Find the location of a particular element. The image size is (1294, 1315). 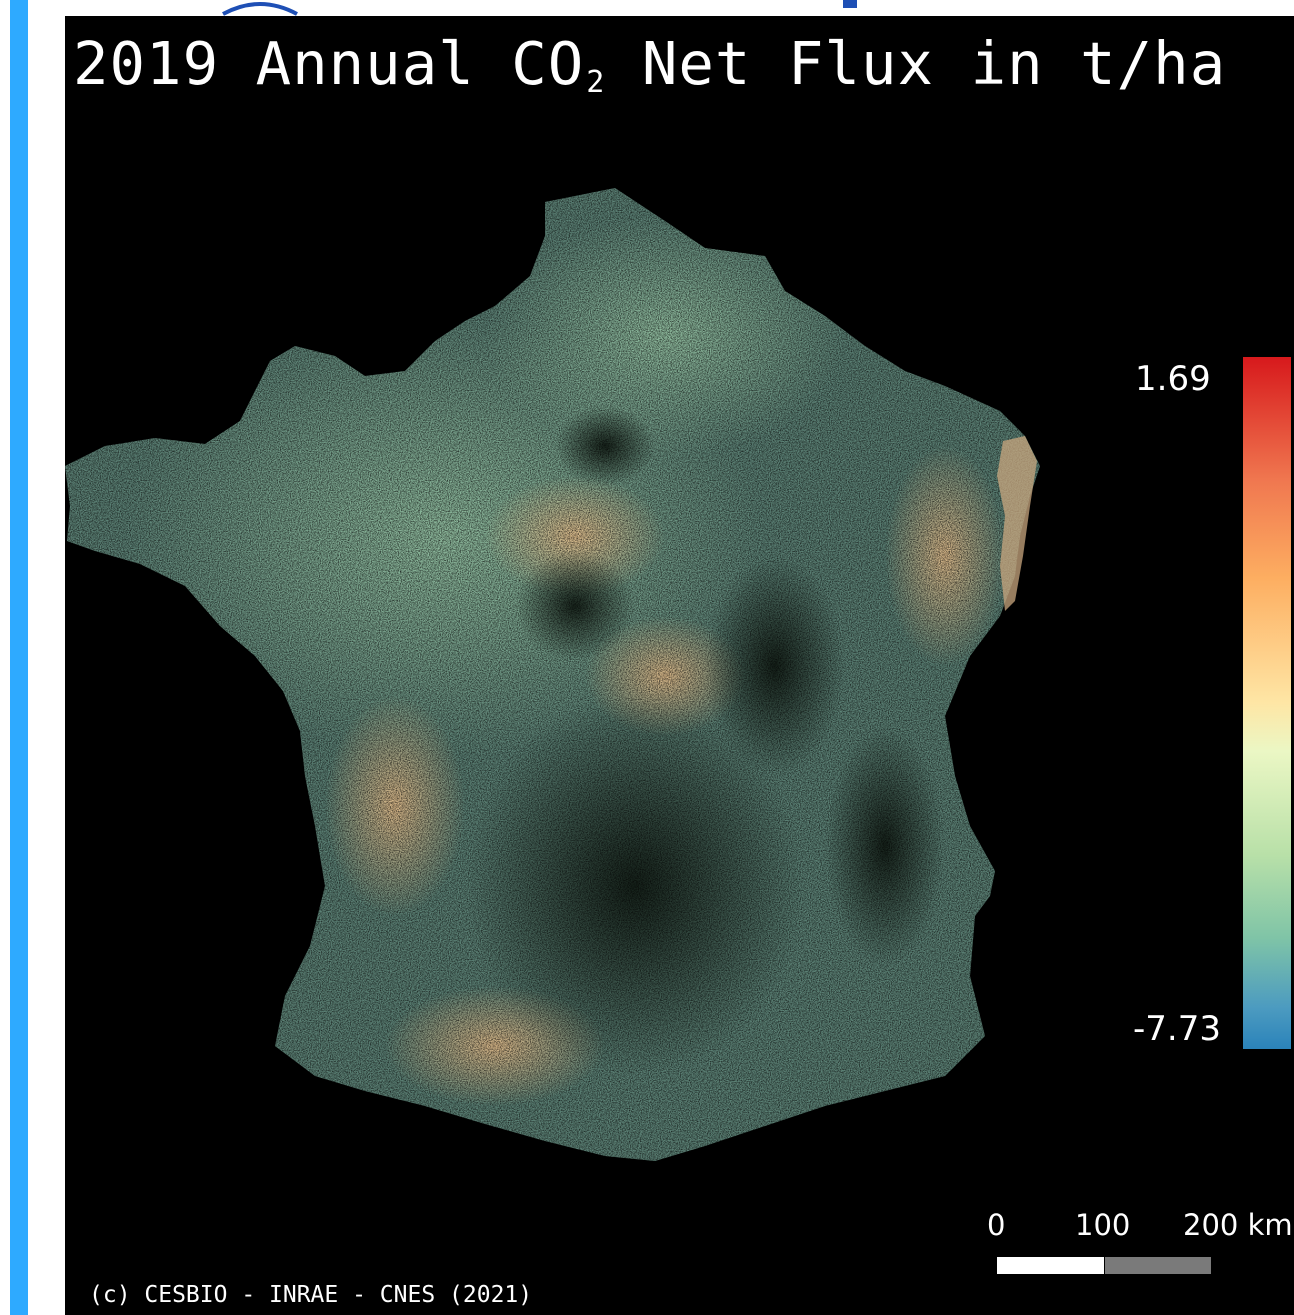

cropped-heading-strip is located at coordinates (679, 8).